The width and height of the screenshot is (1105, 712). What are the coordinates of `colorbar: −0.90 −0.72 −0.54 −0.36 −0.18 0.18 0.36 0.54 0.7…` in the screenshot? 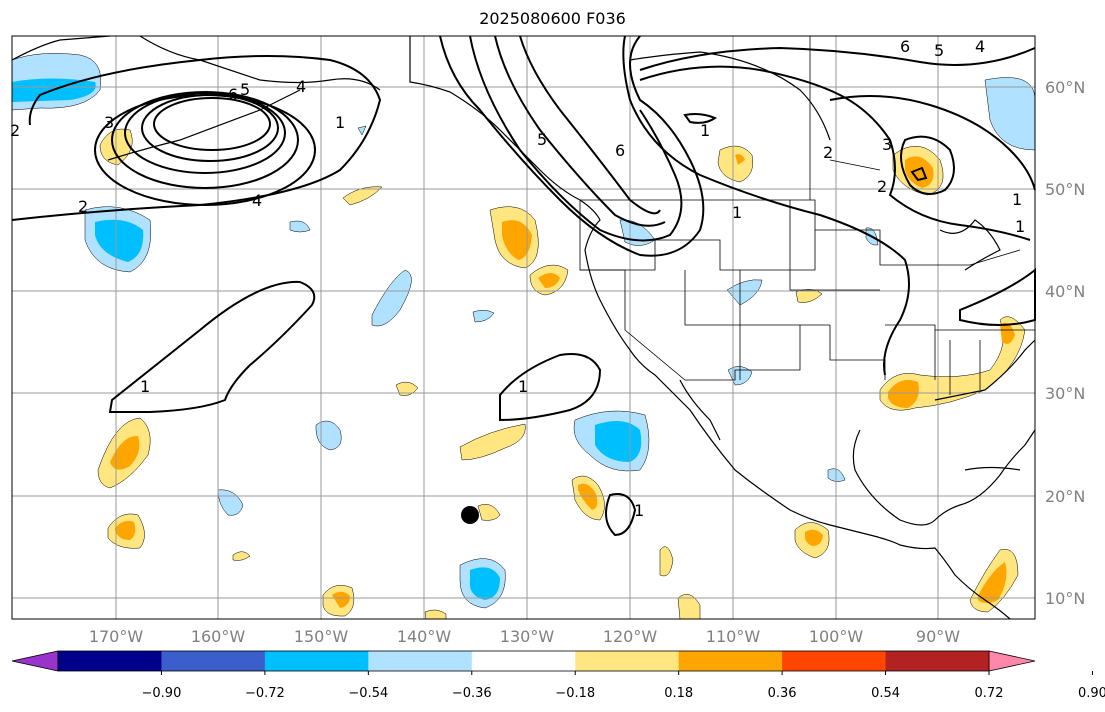 It's located at (558, 675).